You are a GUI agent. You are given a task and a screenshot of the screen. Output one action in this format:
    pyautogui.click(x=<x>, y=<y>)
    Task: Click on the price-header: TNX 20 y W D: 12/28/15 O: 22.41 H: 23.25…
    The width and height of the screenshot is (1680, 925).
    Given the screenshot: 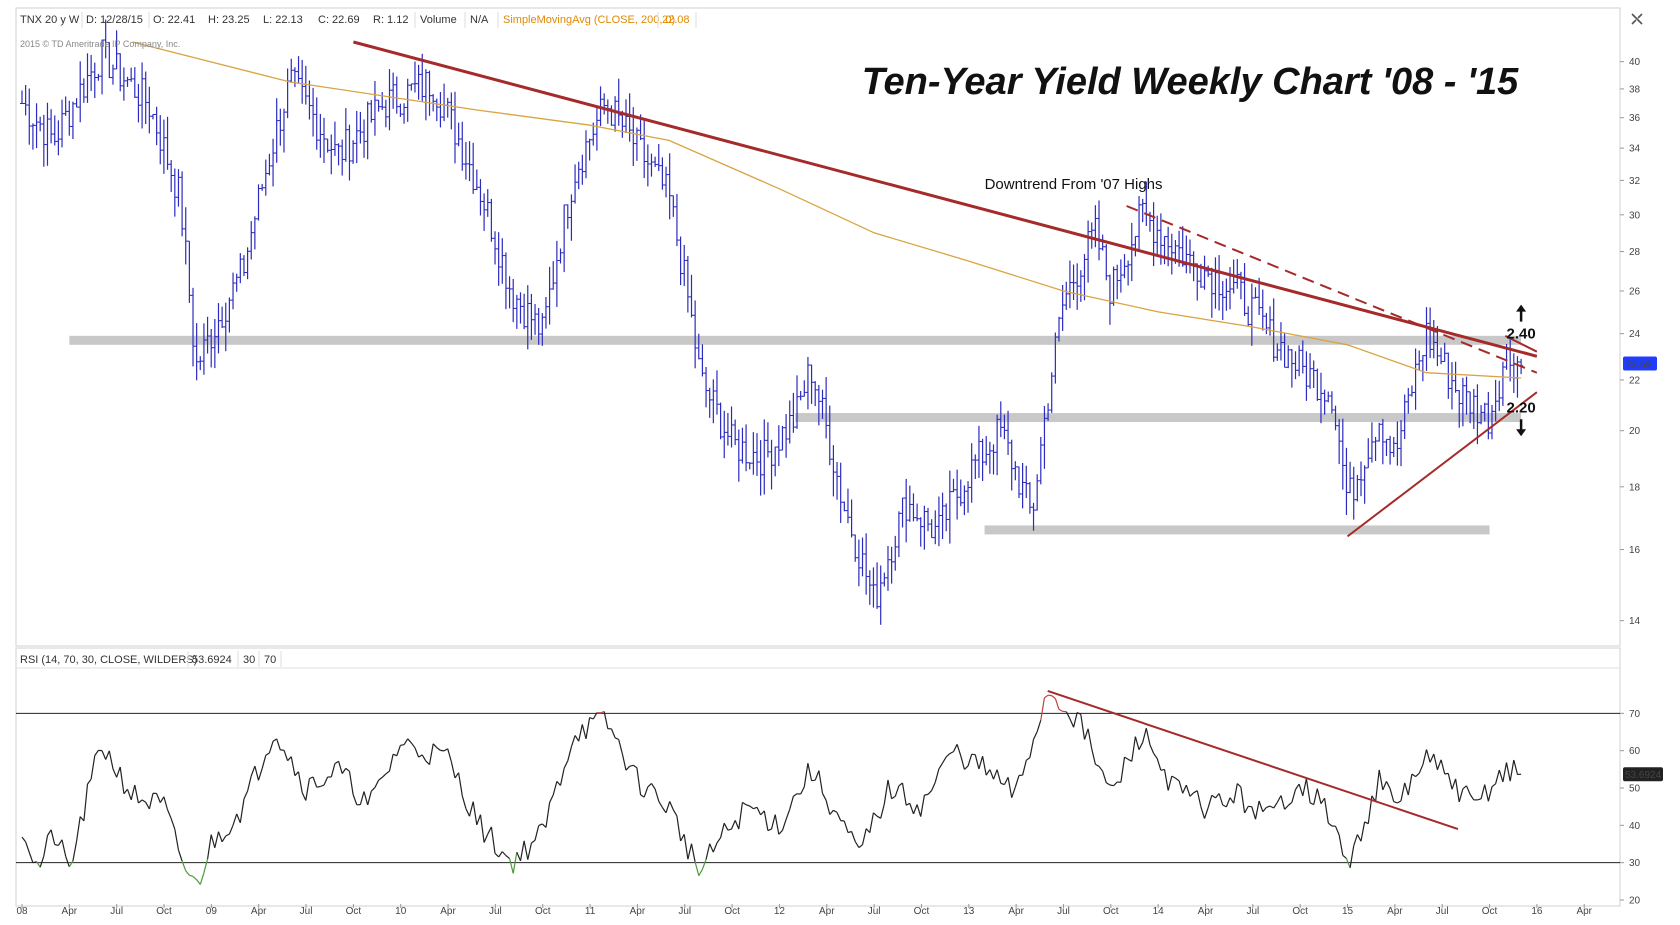 What is the action you would take?
    pyautogui.click(x=358, y=20)
    